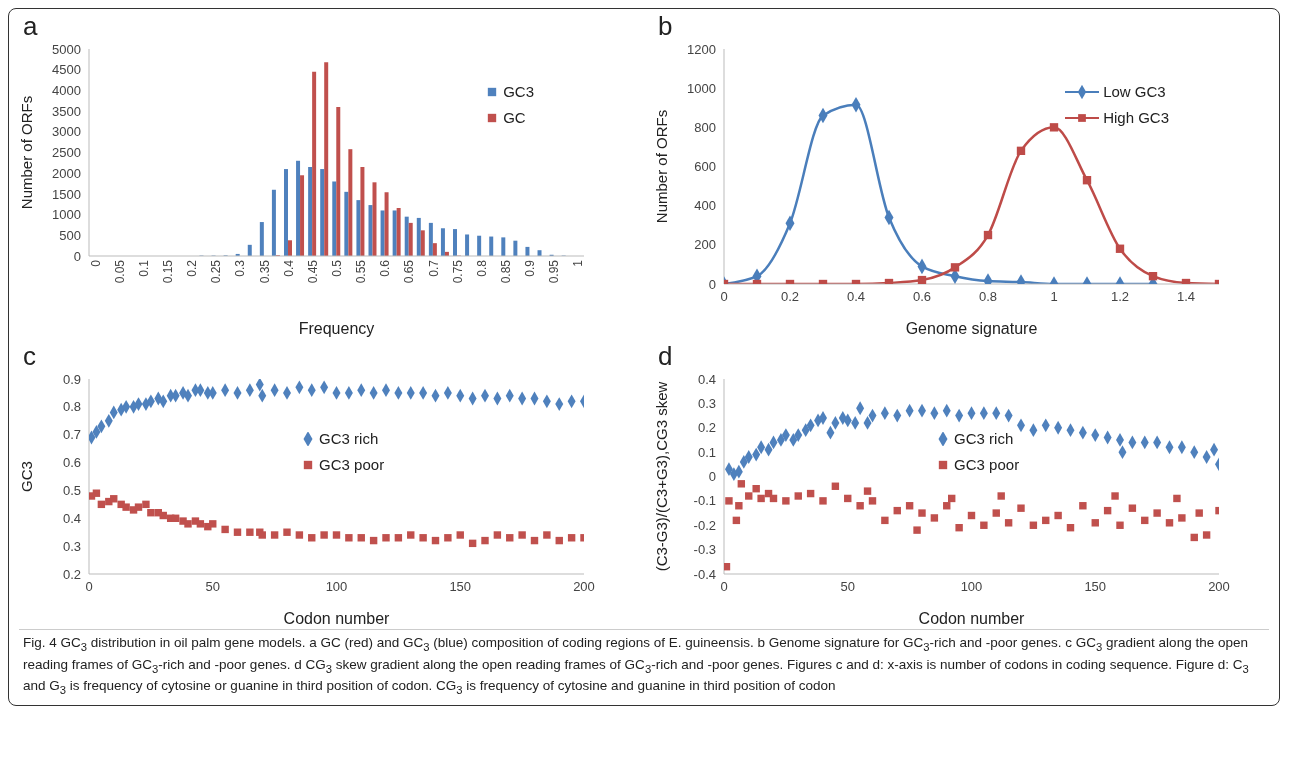 The width and height of the screenshot is (1290, 757). Describe the element at coordinates (506, 271) in the screenshot. I see `x-tick-label: 0.85` at that location.